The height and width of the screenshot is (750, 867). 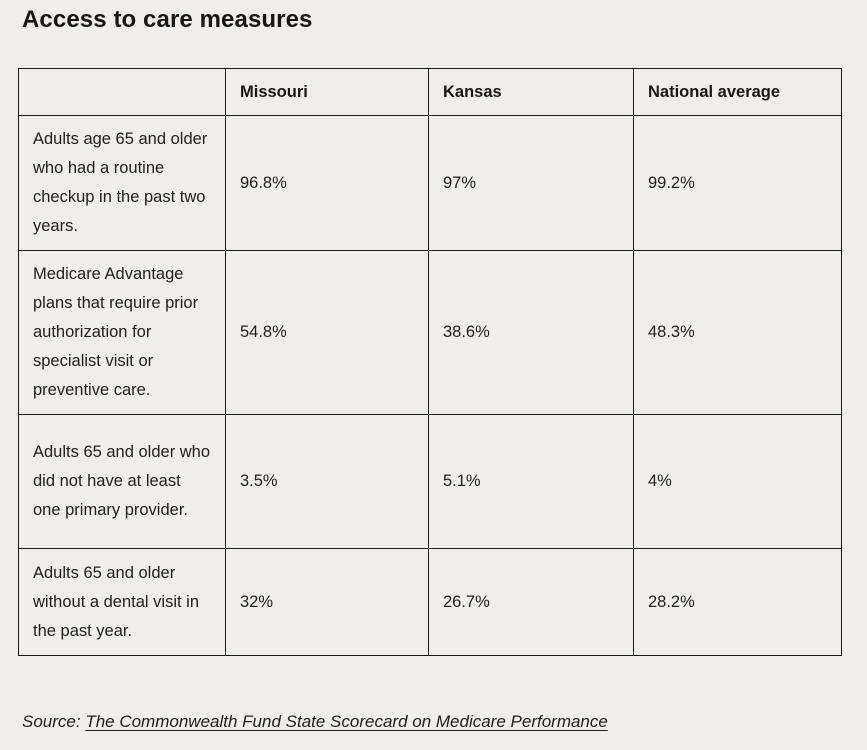 What do you see at coordinates (54, 721) in the screenshot?
I see `source-prefix: Source:` at bounding box center [54, 721].